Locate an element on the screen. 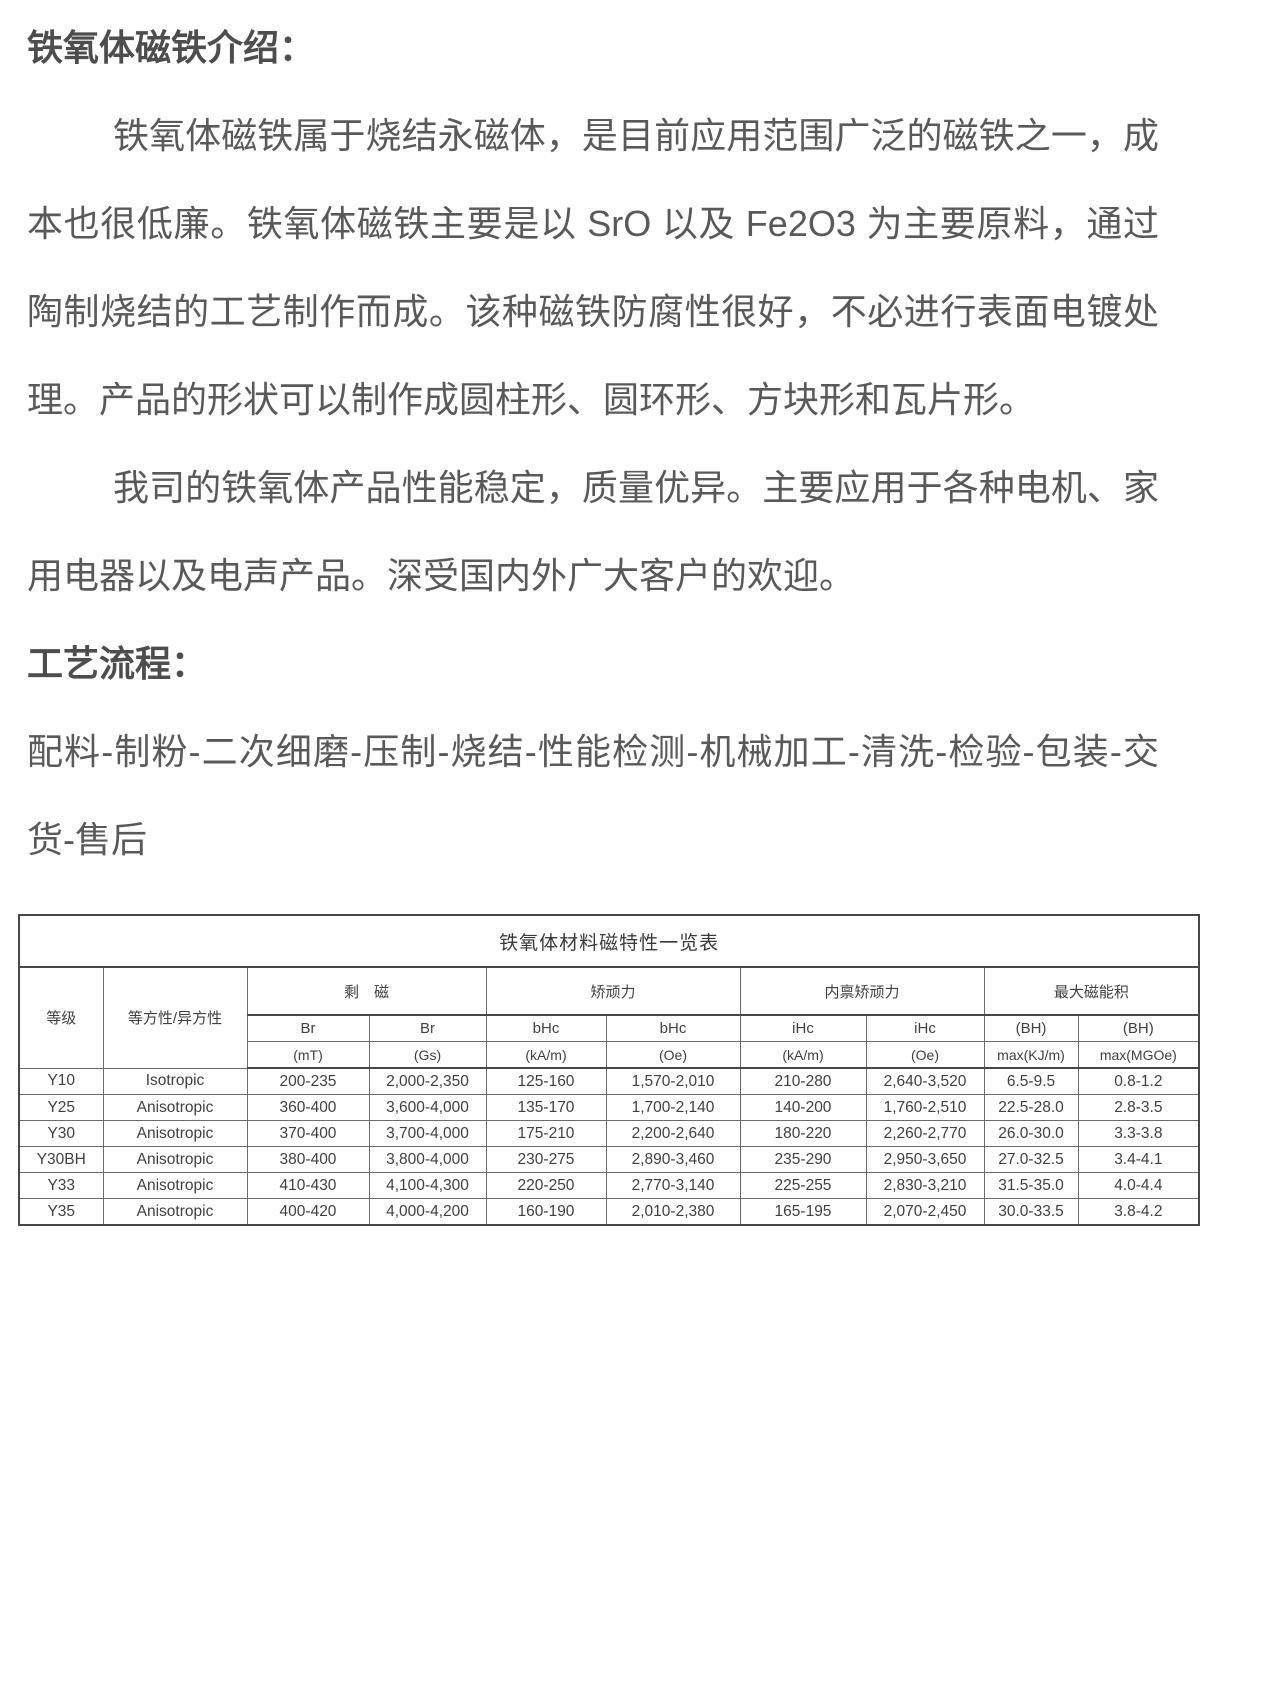  value-cell: 360-400 is located at coordinates (308, 1107).